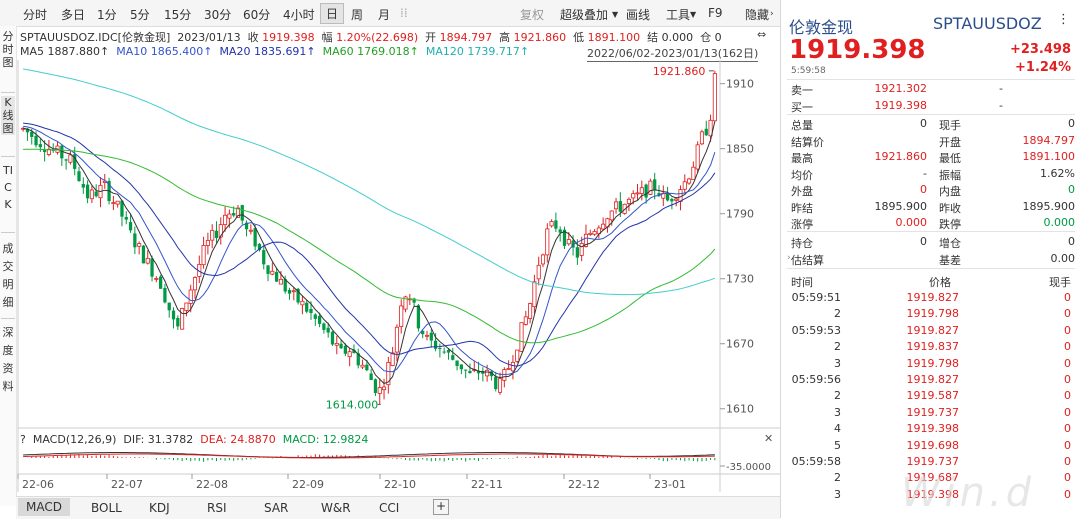  Describe the element at coordinates (757, 15) in the screenshot. I see `hide-button: 隐藏` at that location.